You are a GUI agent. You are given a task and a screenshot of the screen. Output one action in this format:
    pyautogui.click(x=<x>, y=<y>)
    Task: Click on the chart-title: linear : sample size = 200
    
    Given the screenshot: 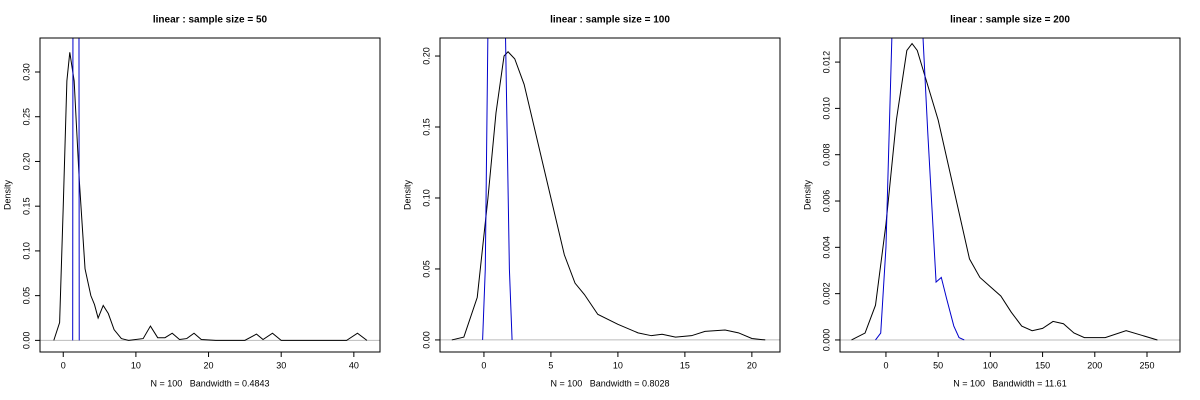 What is the action you would take?
    pyautogui.click(x=1010, y=20)
    